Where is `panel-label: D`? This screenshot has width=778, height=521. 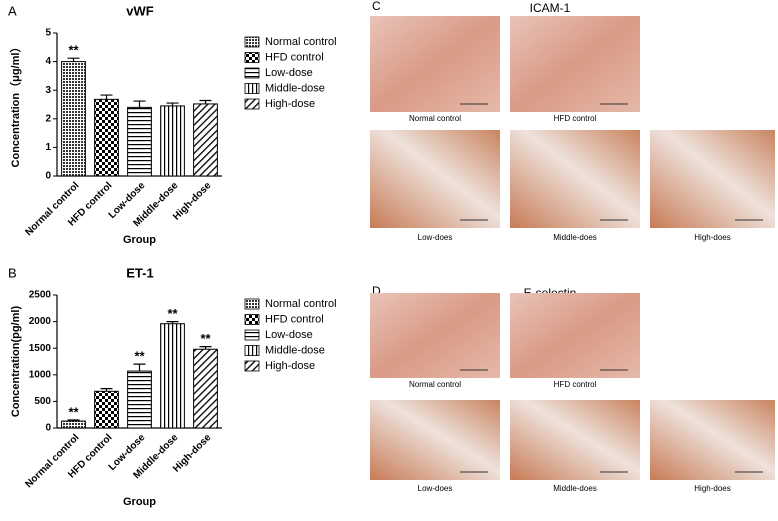 panel-label: D is located at coordinates (376, 291).